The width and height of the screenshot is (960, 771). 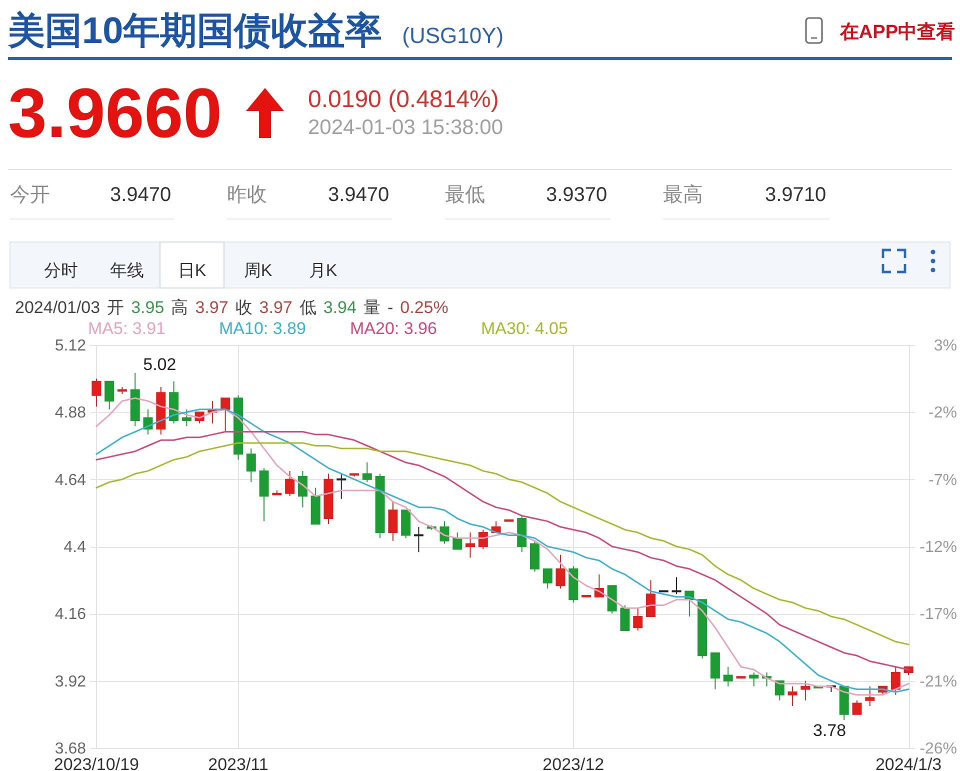 I want to click on header-text: 昨收, so click(x=247, y=195).